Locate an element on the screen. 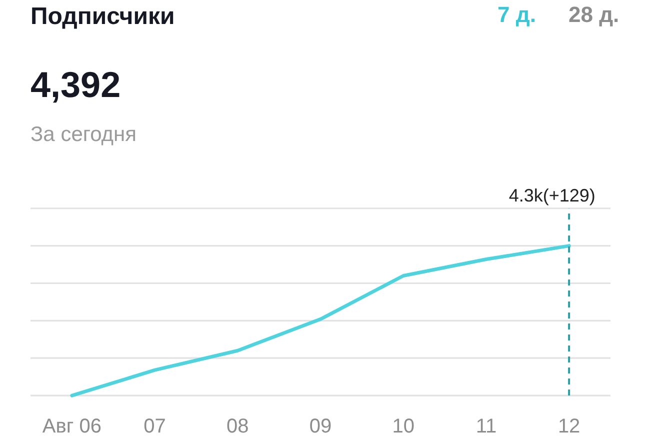 This screenshot has height=440, width=660. text: 28 д. is located at coordinates (594, 14).